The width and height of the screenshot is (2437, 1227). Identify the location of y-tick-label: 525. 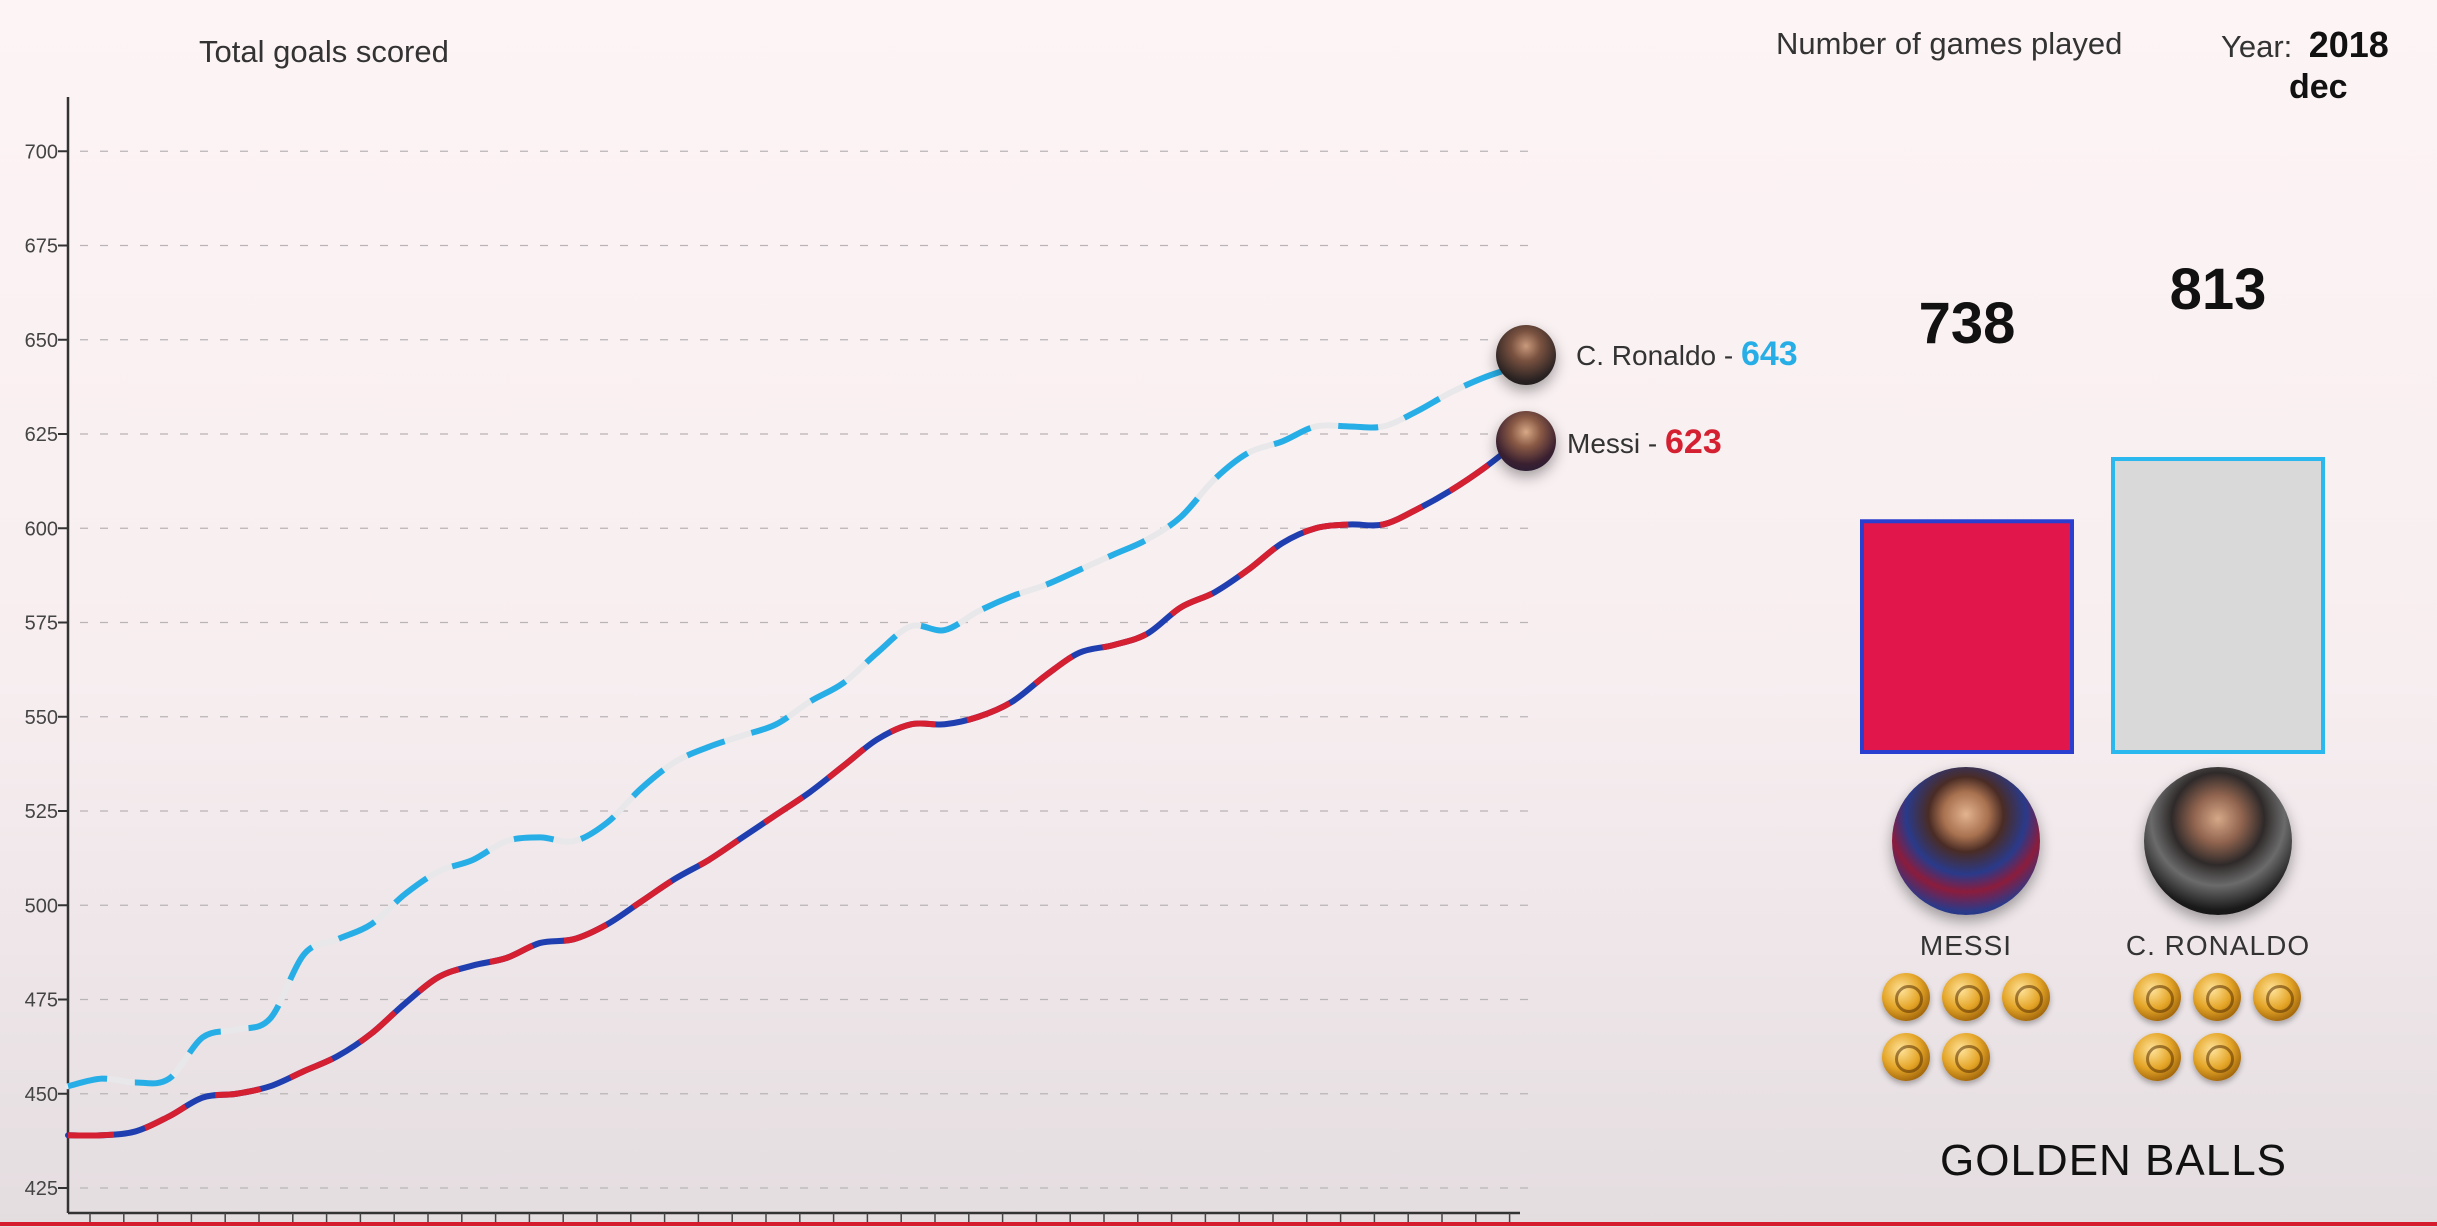
(41, 812).